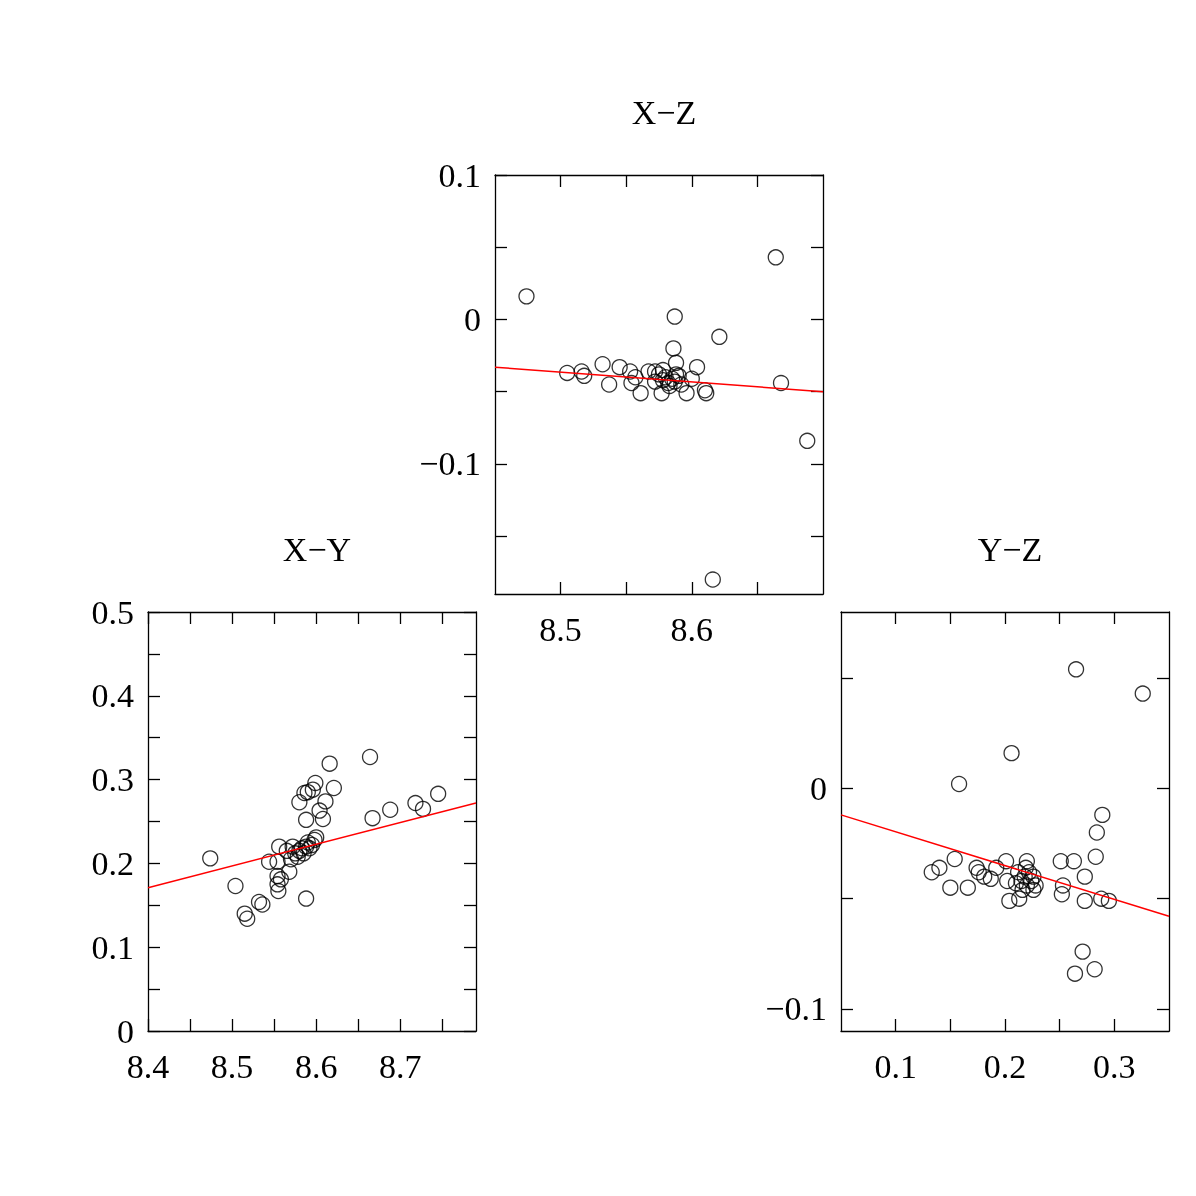  Describe the element at coordinates (400, 1066) in the screenshot. I see `x-tick-label: 8.7` at that location.